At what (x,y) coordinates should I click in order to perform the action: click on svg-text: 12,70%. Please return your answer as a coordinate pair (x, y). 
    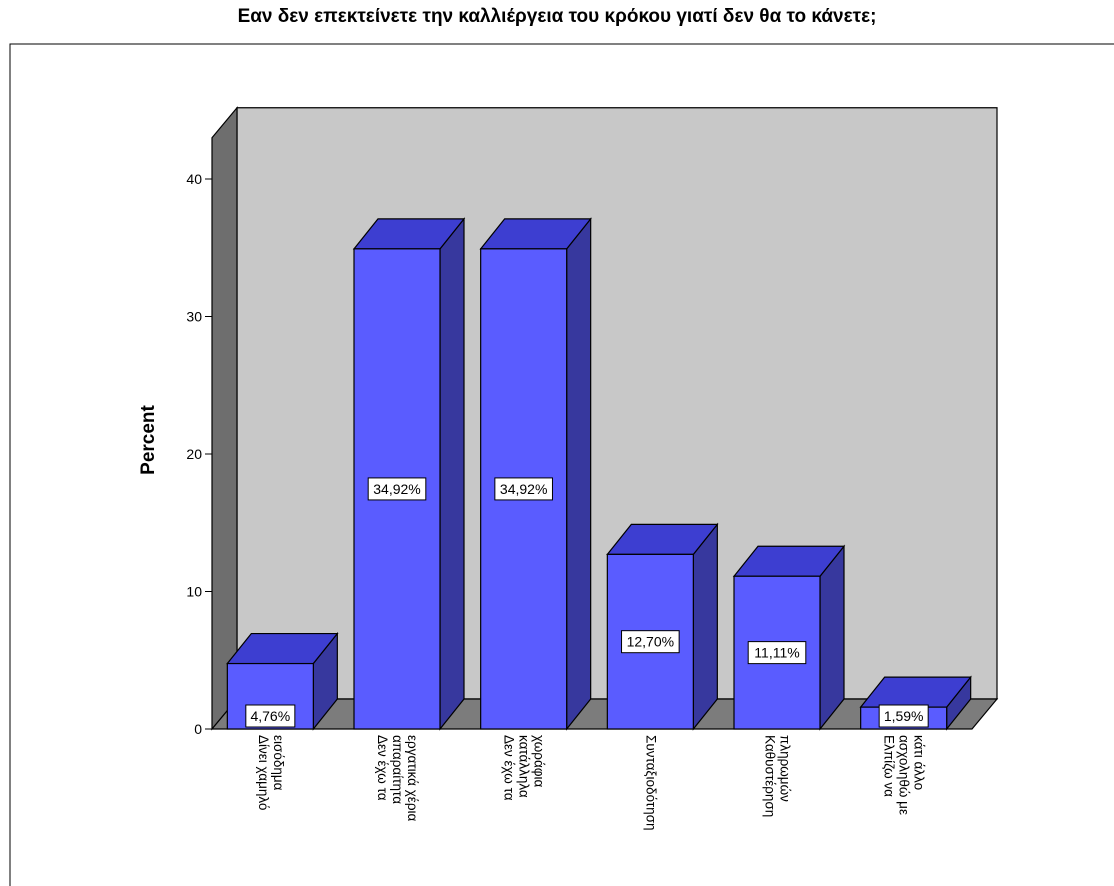
    Looking at the image, I should click on (650, 642).